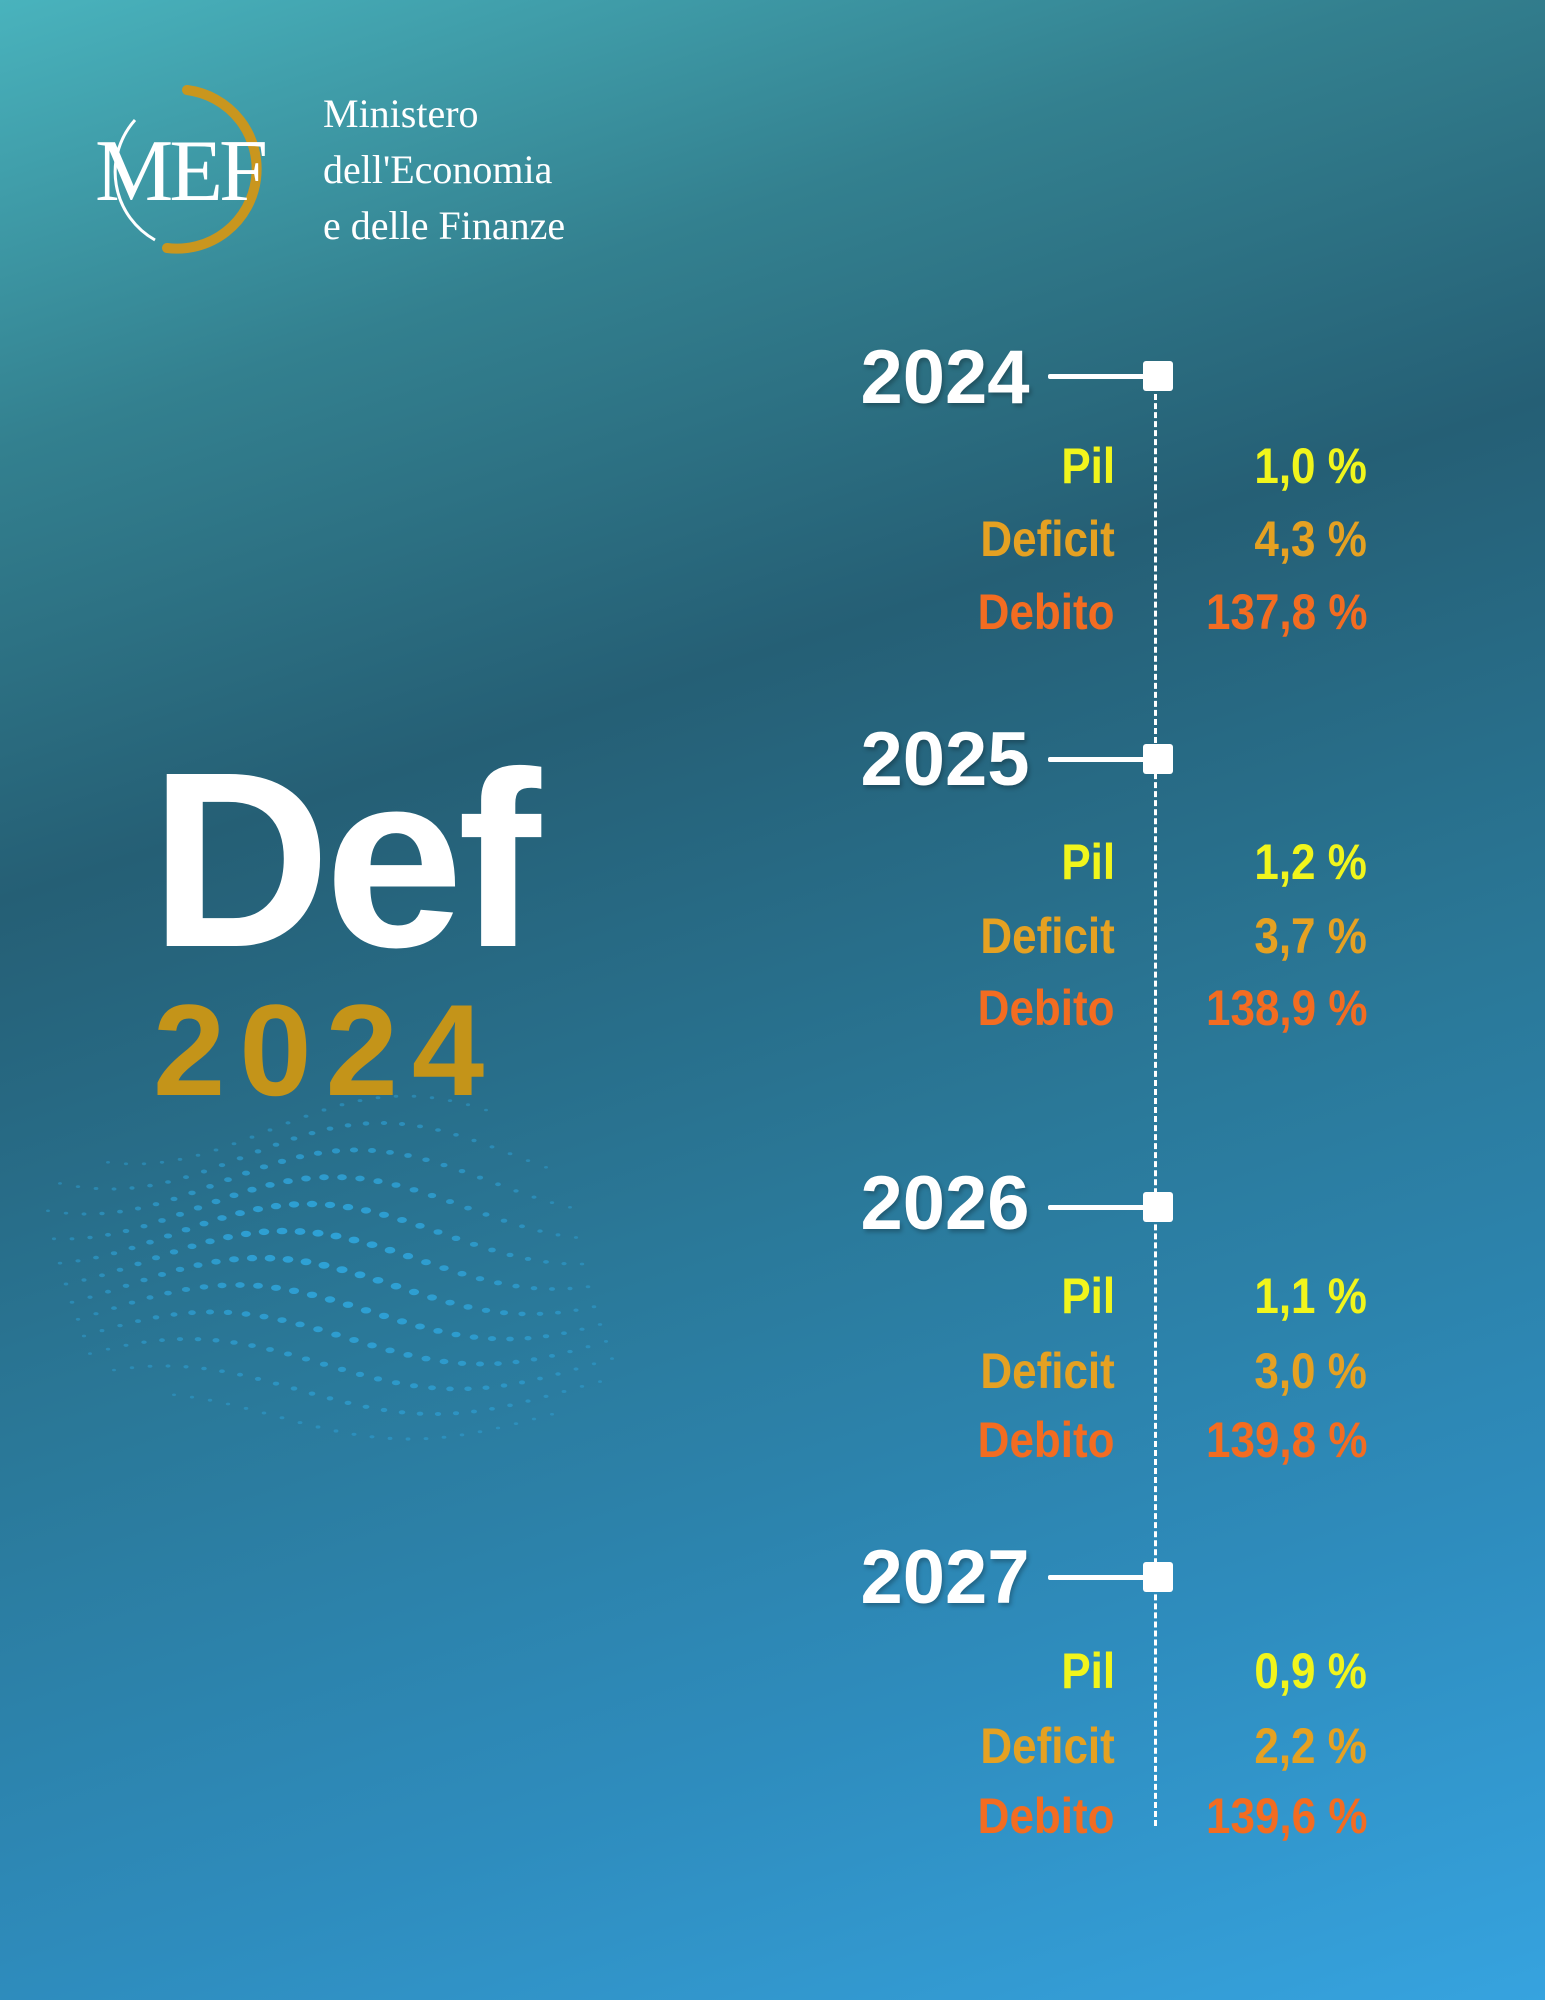 Image resolution: width=1545 pixels, height=2000 pixels. What do you see at coordinates (1310, 1746) in the screenshot?
I see `indicator-value: 2,2 %` at bounding box center [1310, 1746].